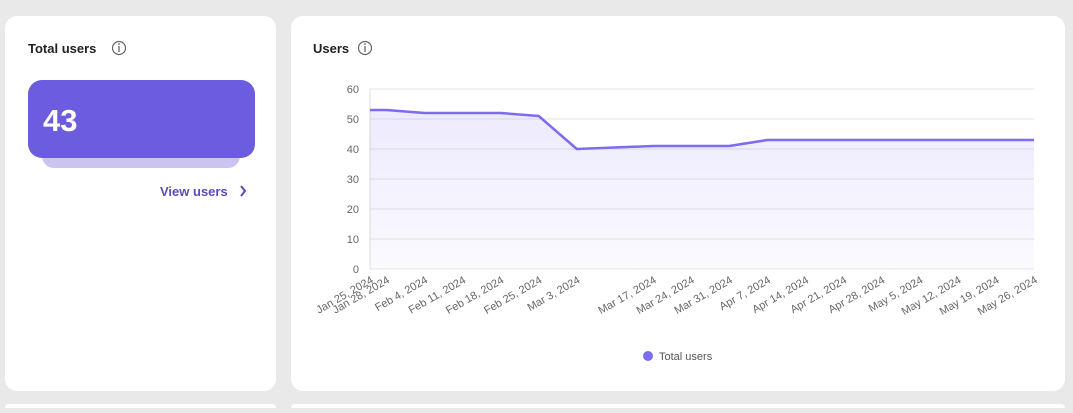  Describe the element at coordinates (62, 48) in the screenshot. I see `card-title: Total users` at that location.